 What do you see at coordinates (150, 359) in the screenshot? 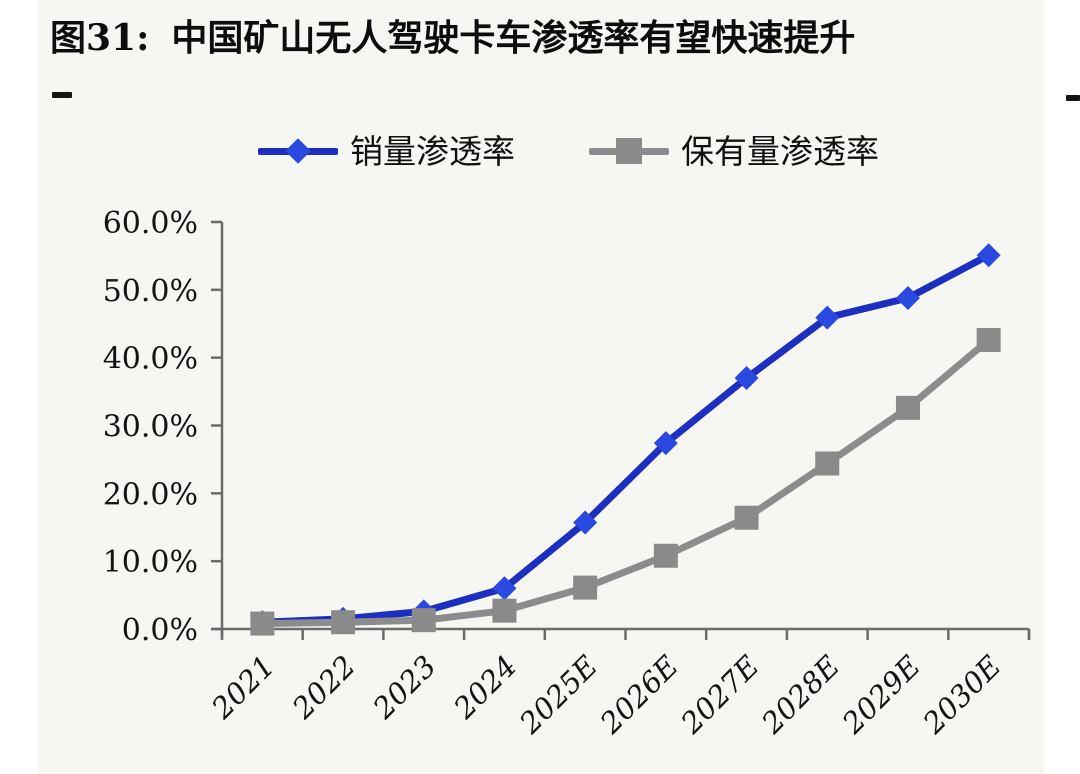
I see `y-tick-label: 40.0%` at bounding box center [150, 359].